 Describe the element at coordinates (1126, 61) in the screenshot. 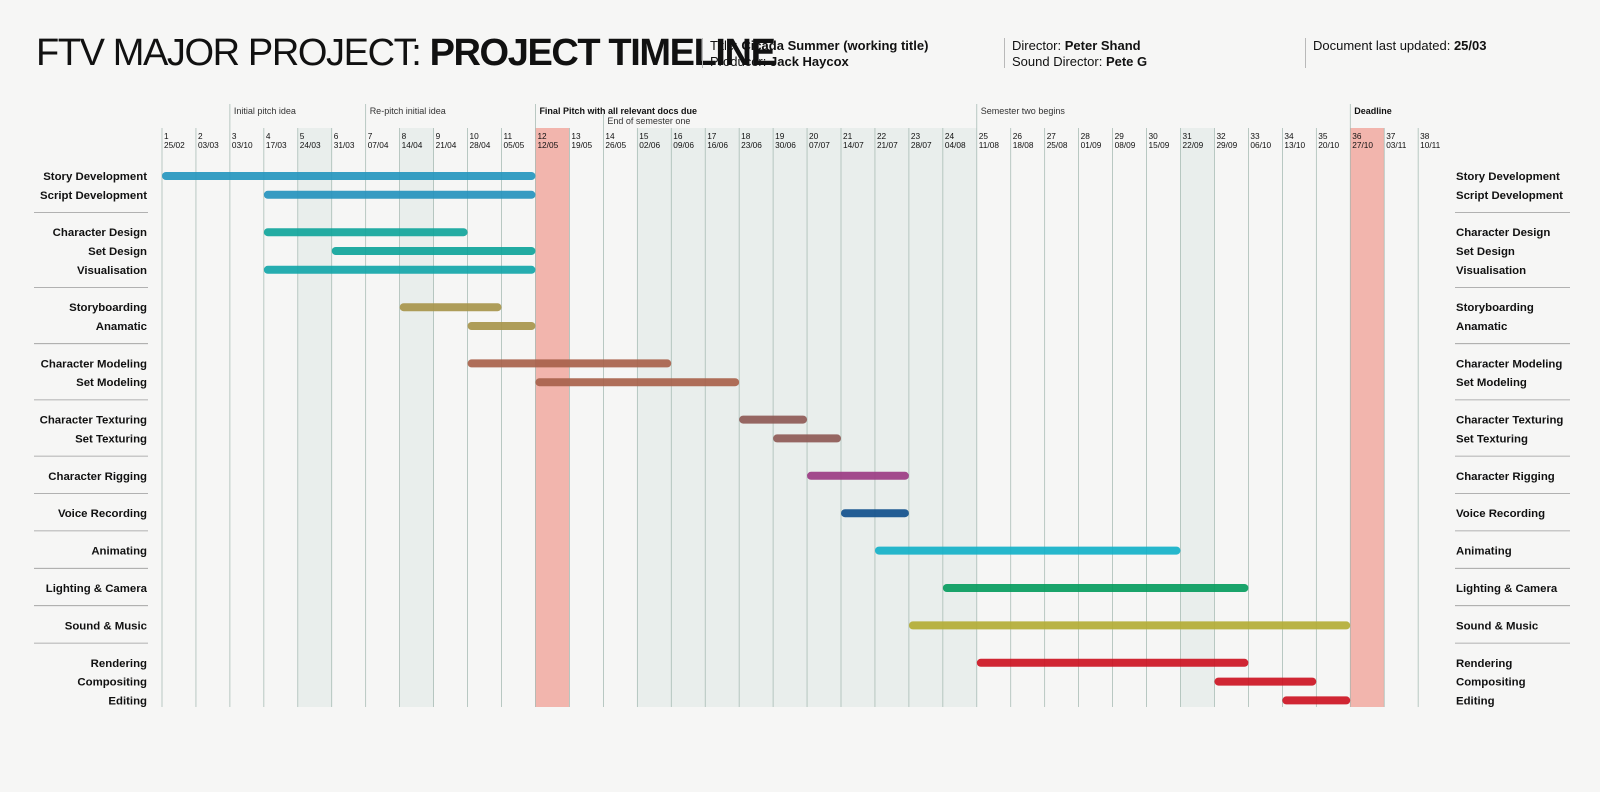

I see `meta-sound-director-value: Pete G` at that location.